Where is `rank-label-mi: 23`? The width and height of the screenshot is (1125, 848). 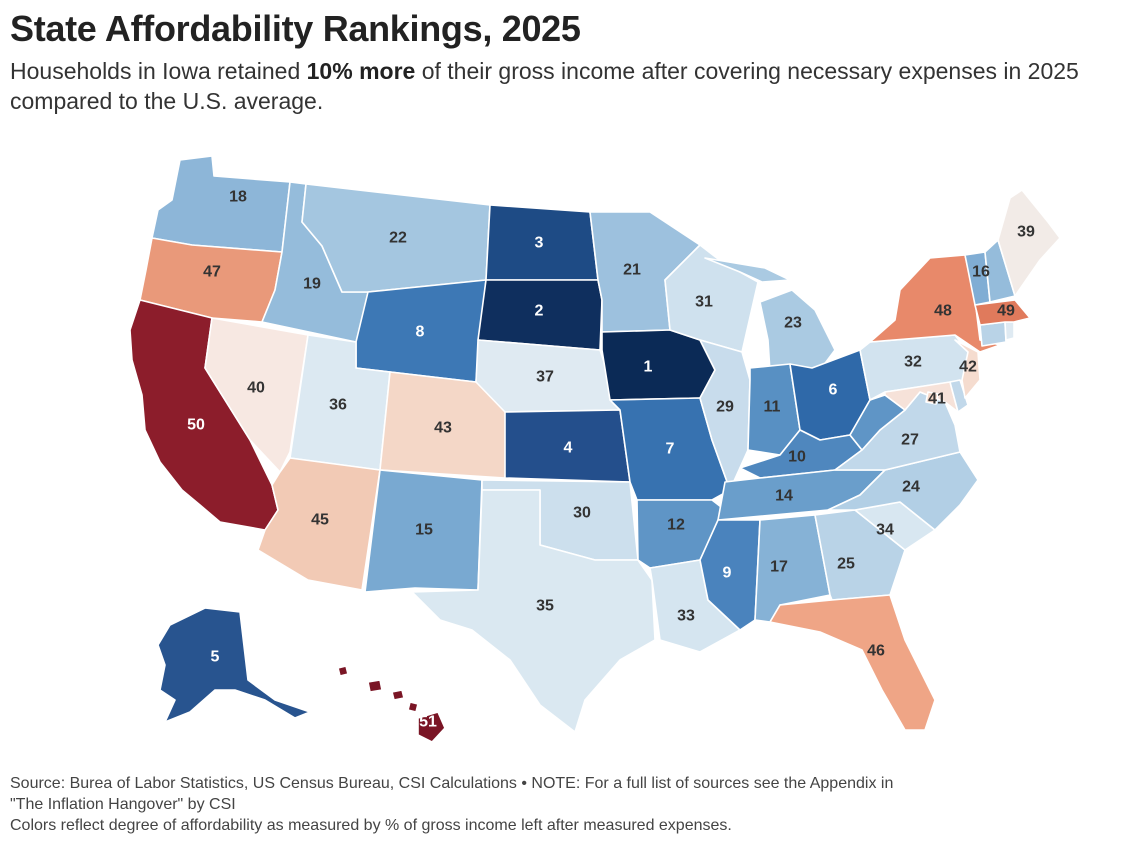 rank-label-mi: 23 is located at coordinates (793, 323).